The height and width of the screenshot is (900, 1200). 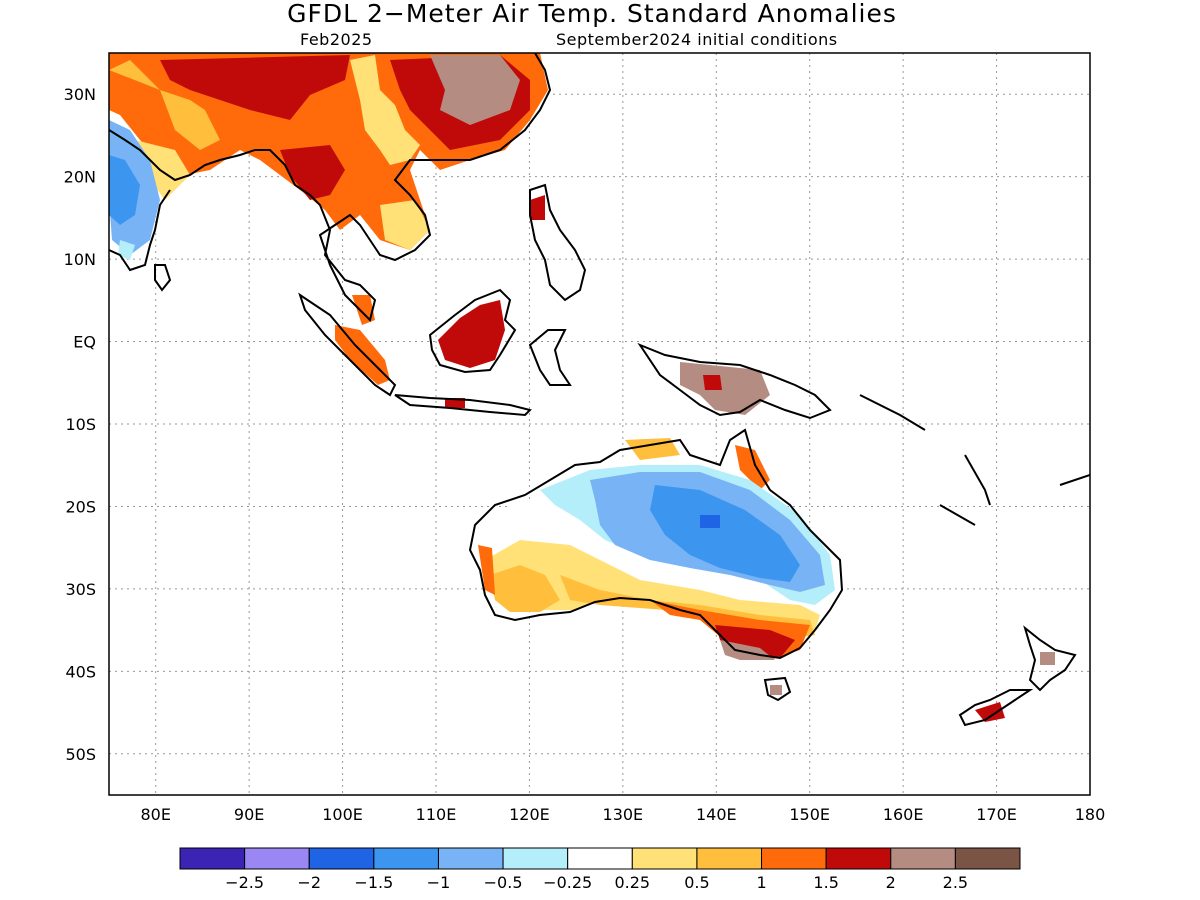 I want to click on lat-tick-label: 30N, so click(x=80, y=94).